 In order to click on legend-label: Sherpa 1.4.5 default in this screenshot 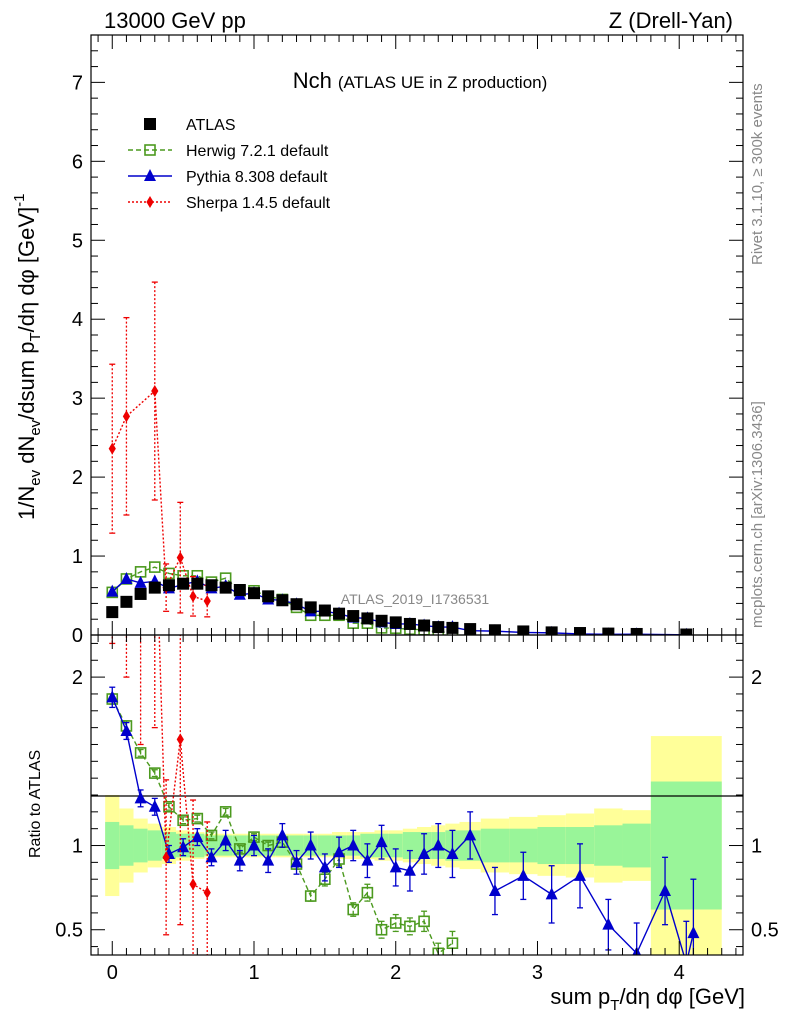, I will do `click(258, 203)`.